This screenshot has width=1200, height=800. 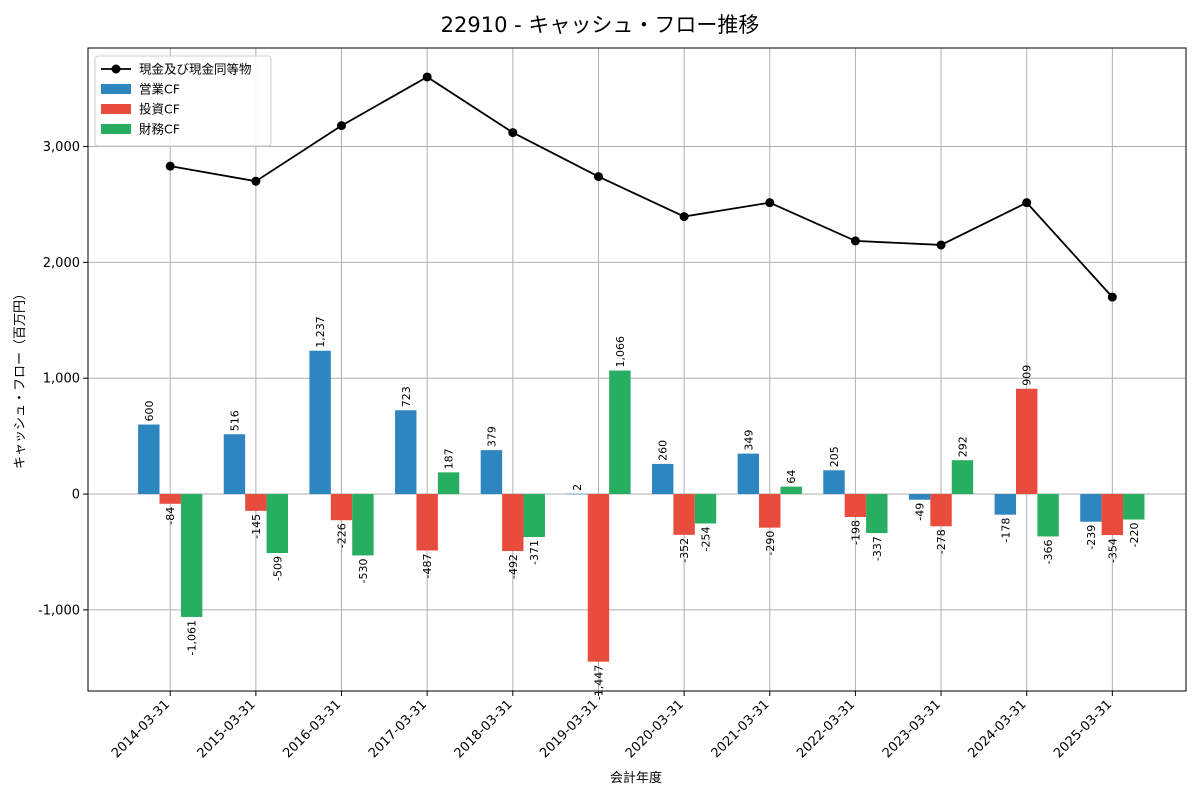 What do you see at coordinates (748, 440) in the screenshot?
I see `data-label: 349` at bounding box center [748, 440].